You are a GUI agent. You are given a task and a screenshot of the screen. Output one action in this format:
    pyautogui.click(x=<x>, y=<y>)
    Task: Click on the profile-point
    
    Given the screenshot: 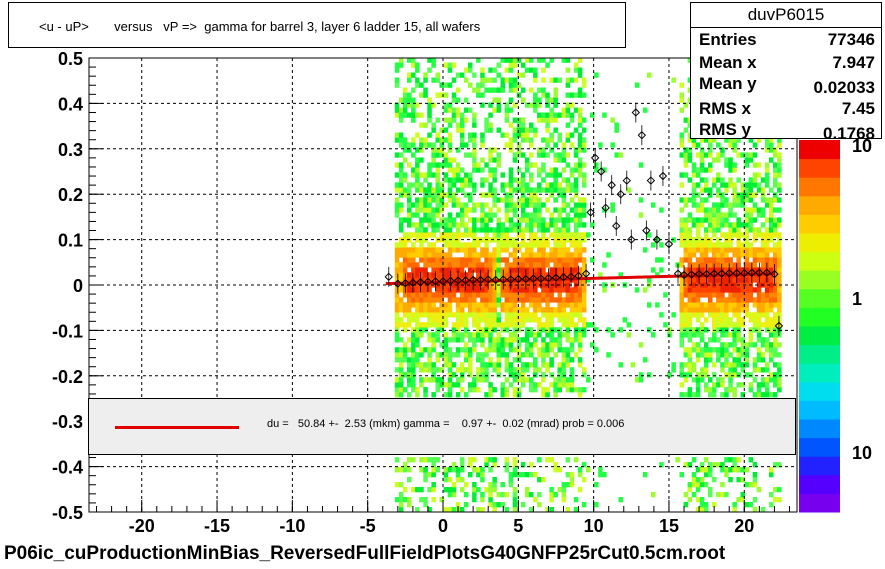 What is the action you would take?
    pyautogui.click(x=526, y=279)
    